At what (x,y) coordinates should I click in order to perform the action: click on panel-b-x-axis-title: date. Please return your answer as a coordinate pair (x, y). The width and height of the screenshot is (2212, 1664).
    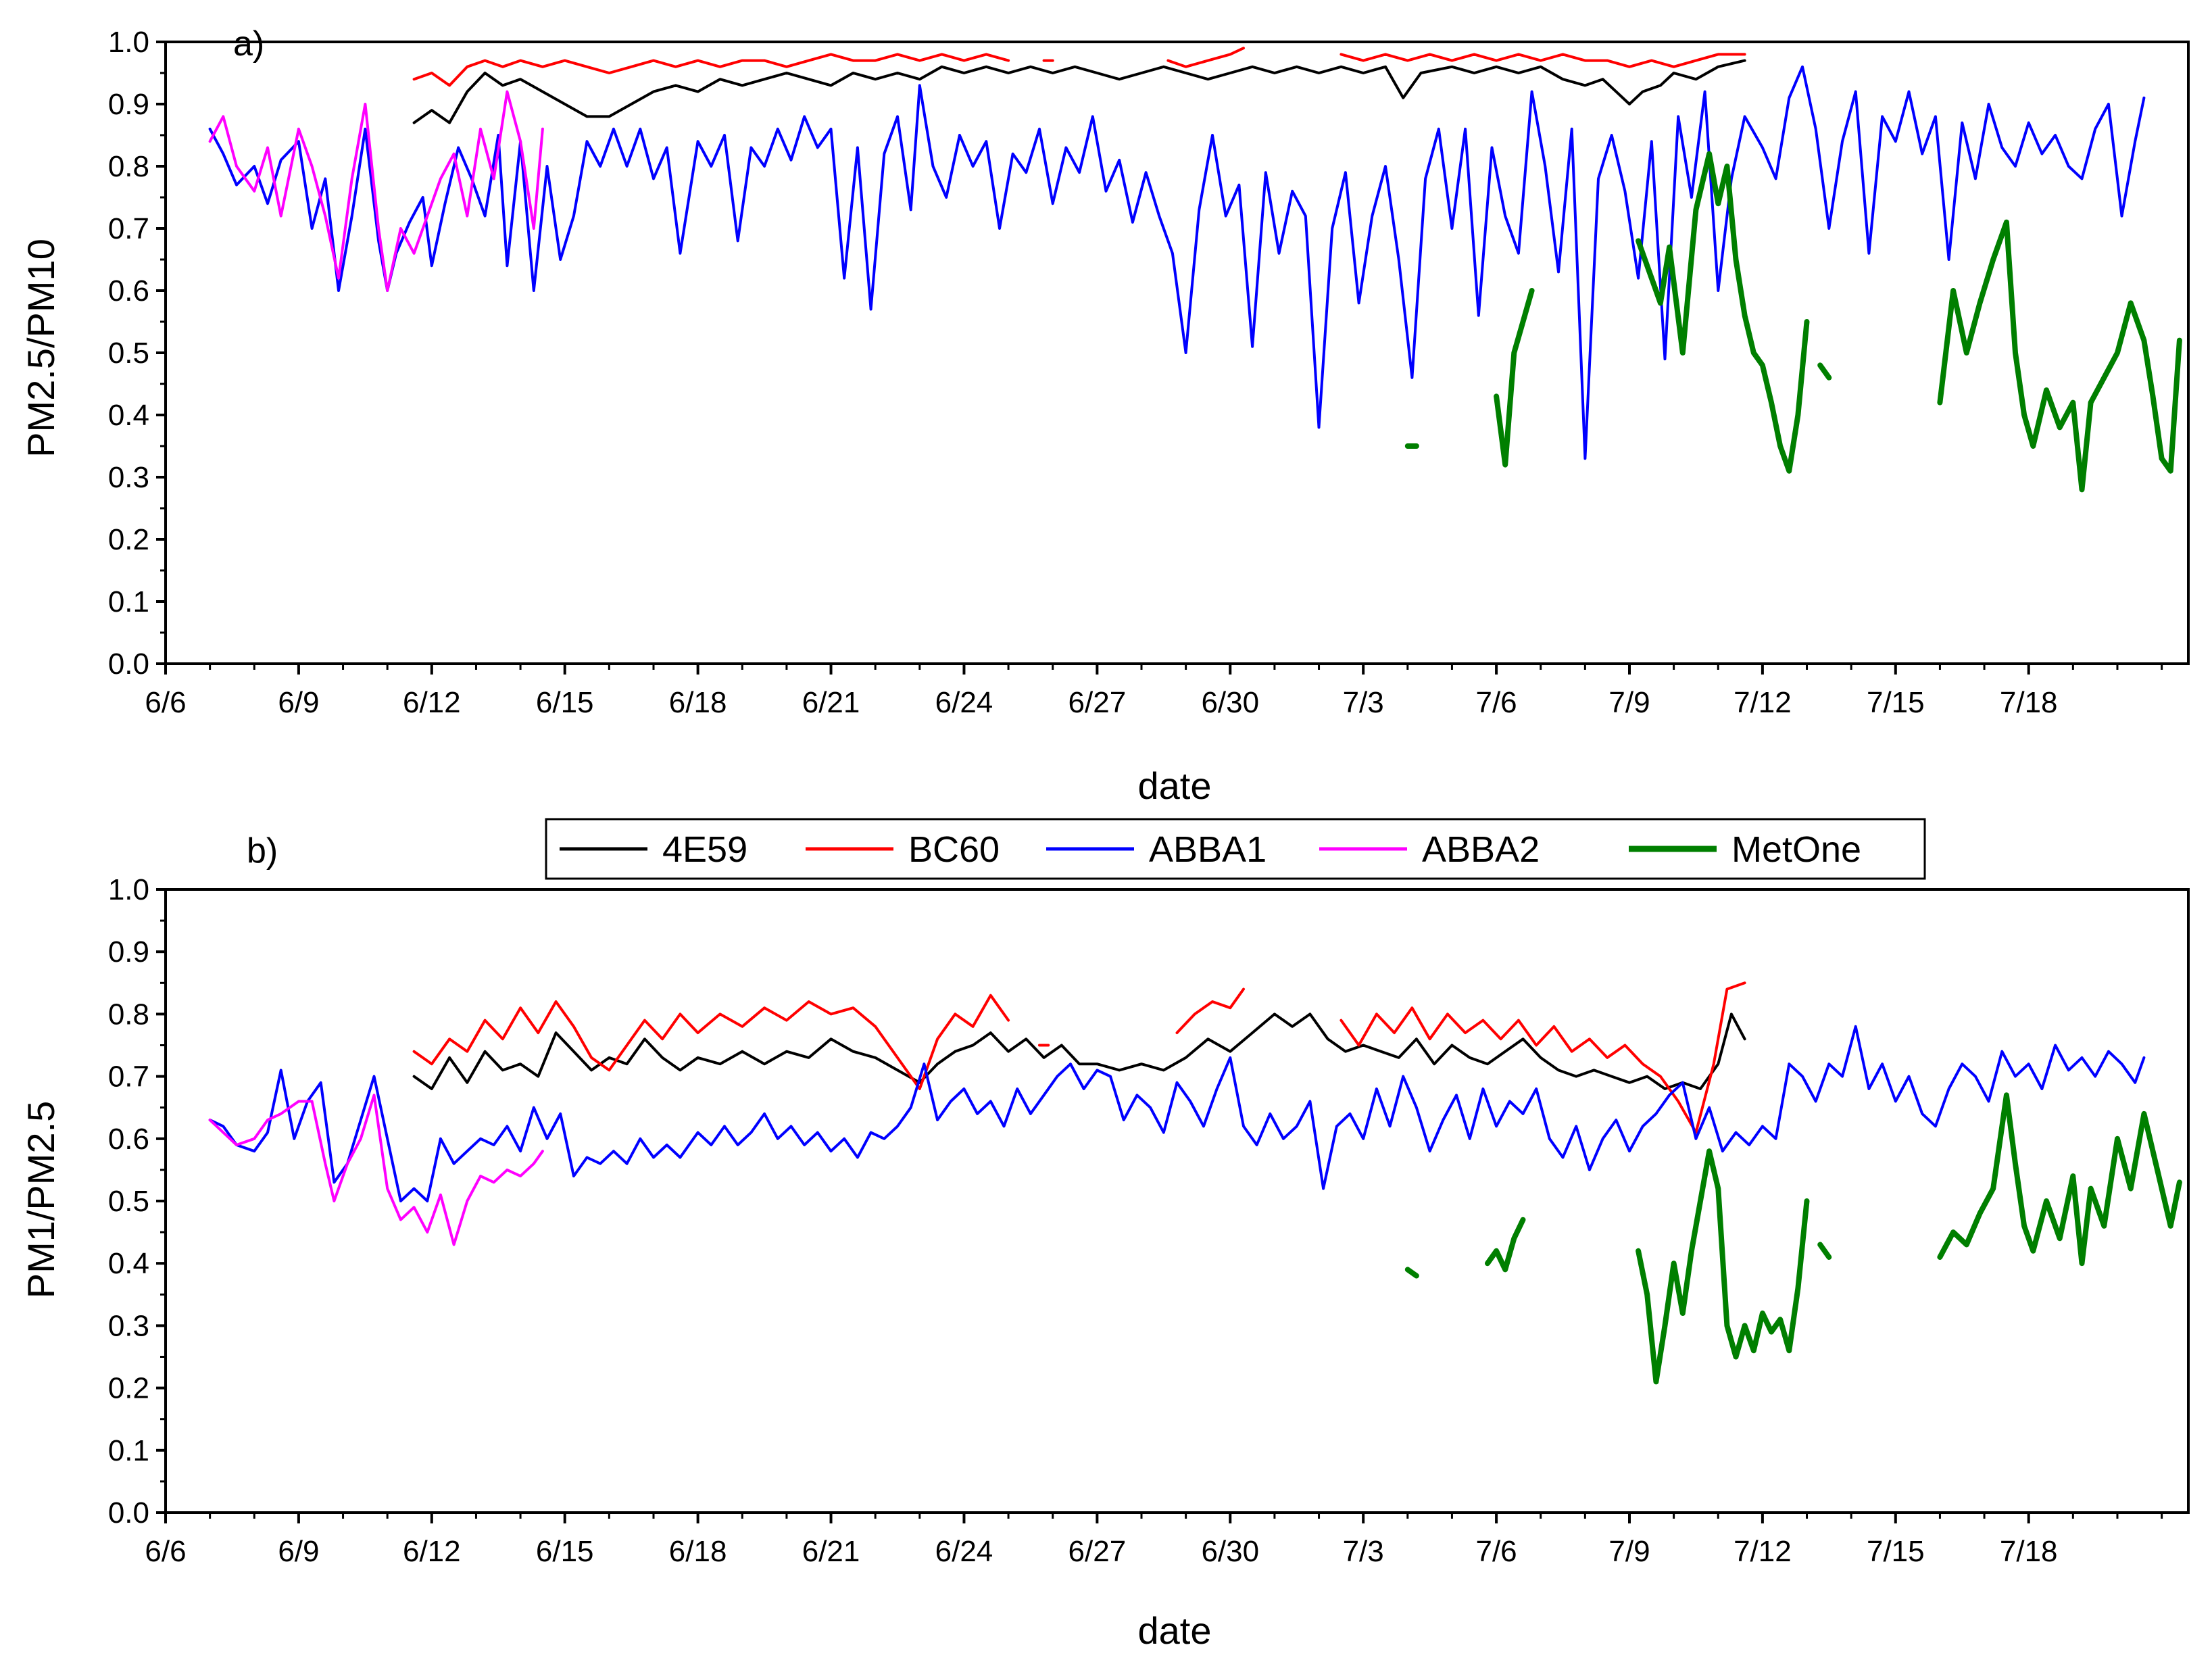
    Looking at the image, I should click on (1175, 1630).